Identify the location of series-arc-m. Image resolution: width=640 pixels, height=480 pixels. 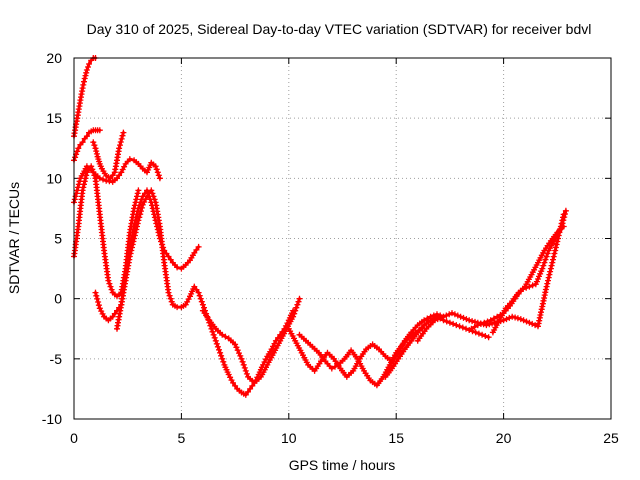
(518, 269).